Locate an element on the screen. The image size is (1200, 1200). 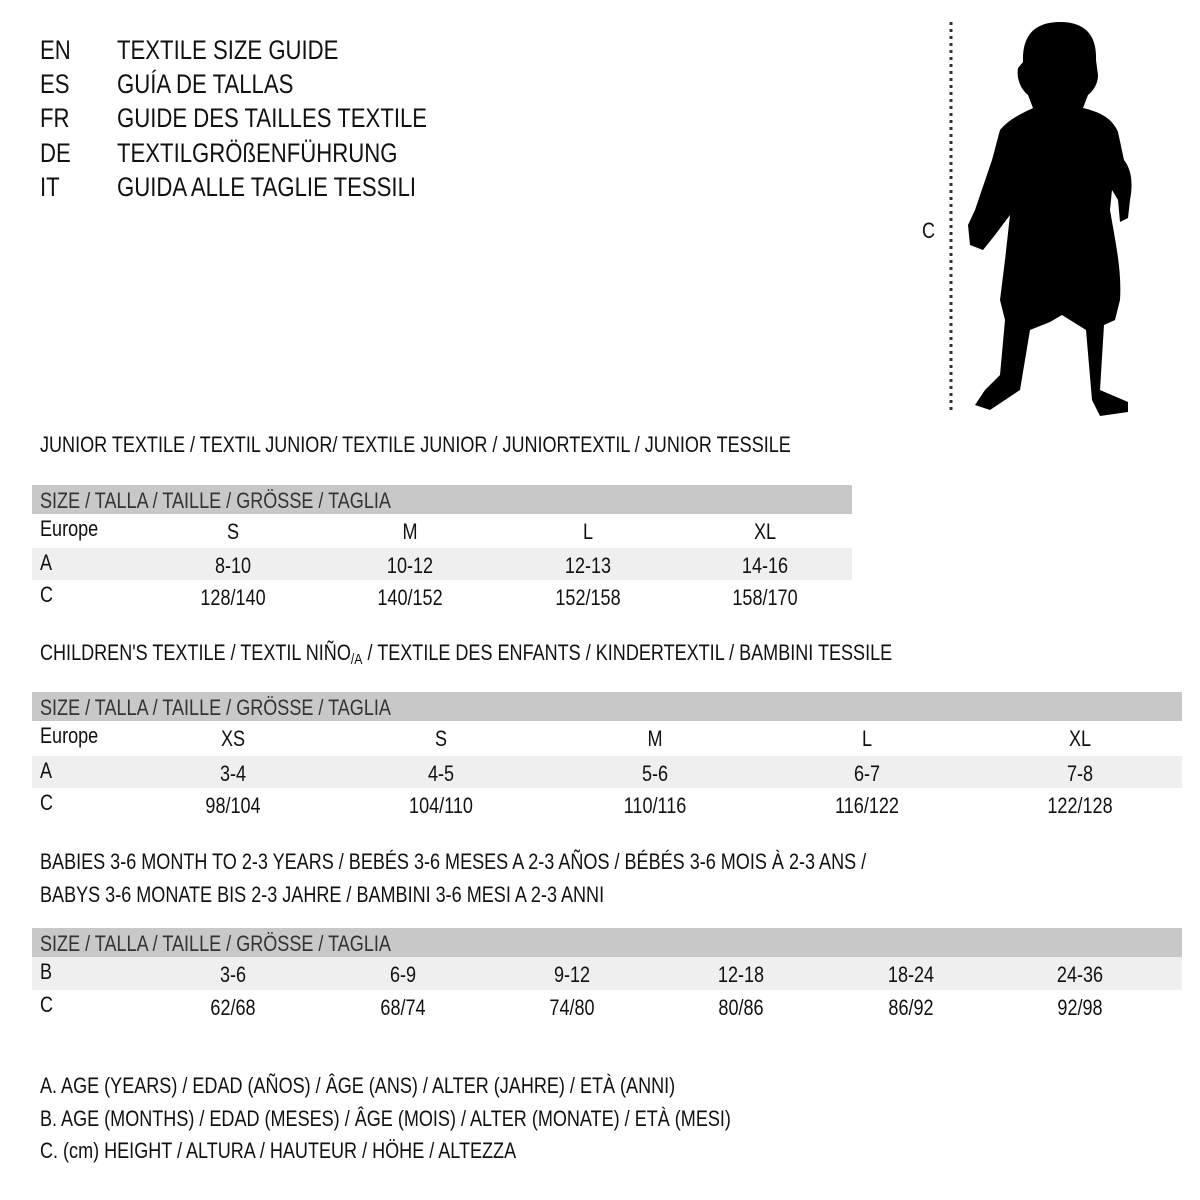
lang-title: GUIDE DES TAILLES TEXTILE is located at coordinates (272, 118).